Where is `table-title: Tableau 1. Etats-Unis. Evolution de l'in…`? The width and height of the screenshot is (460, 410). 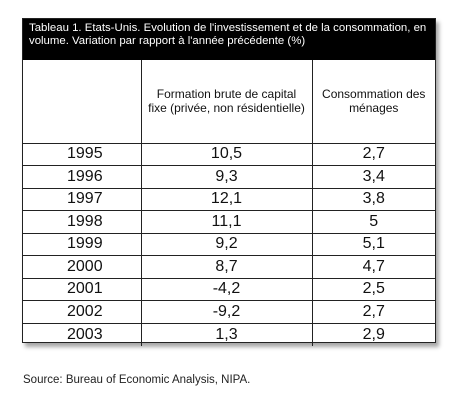 table-title: Tableau 1. Etats-Unis. Evolution de l'in… is located at coordinates (229, 39).